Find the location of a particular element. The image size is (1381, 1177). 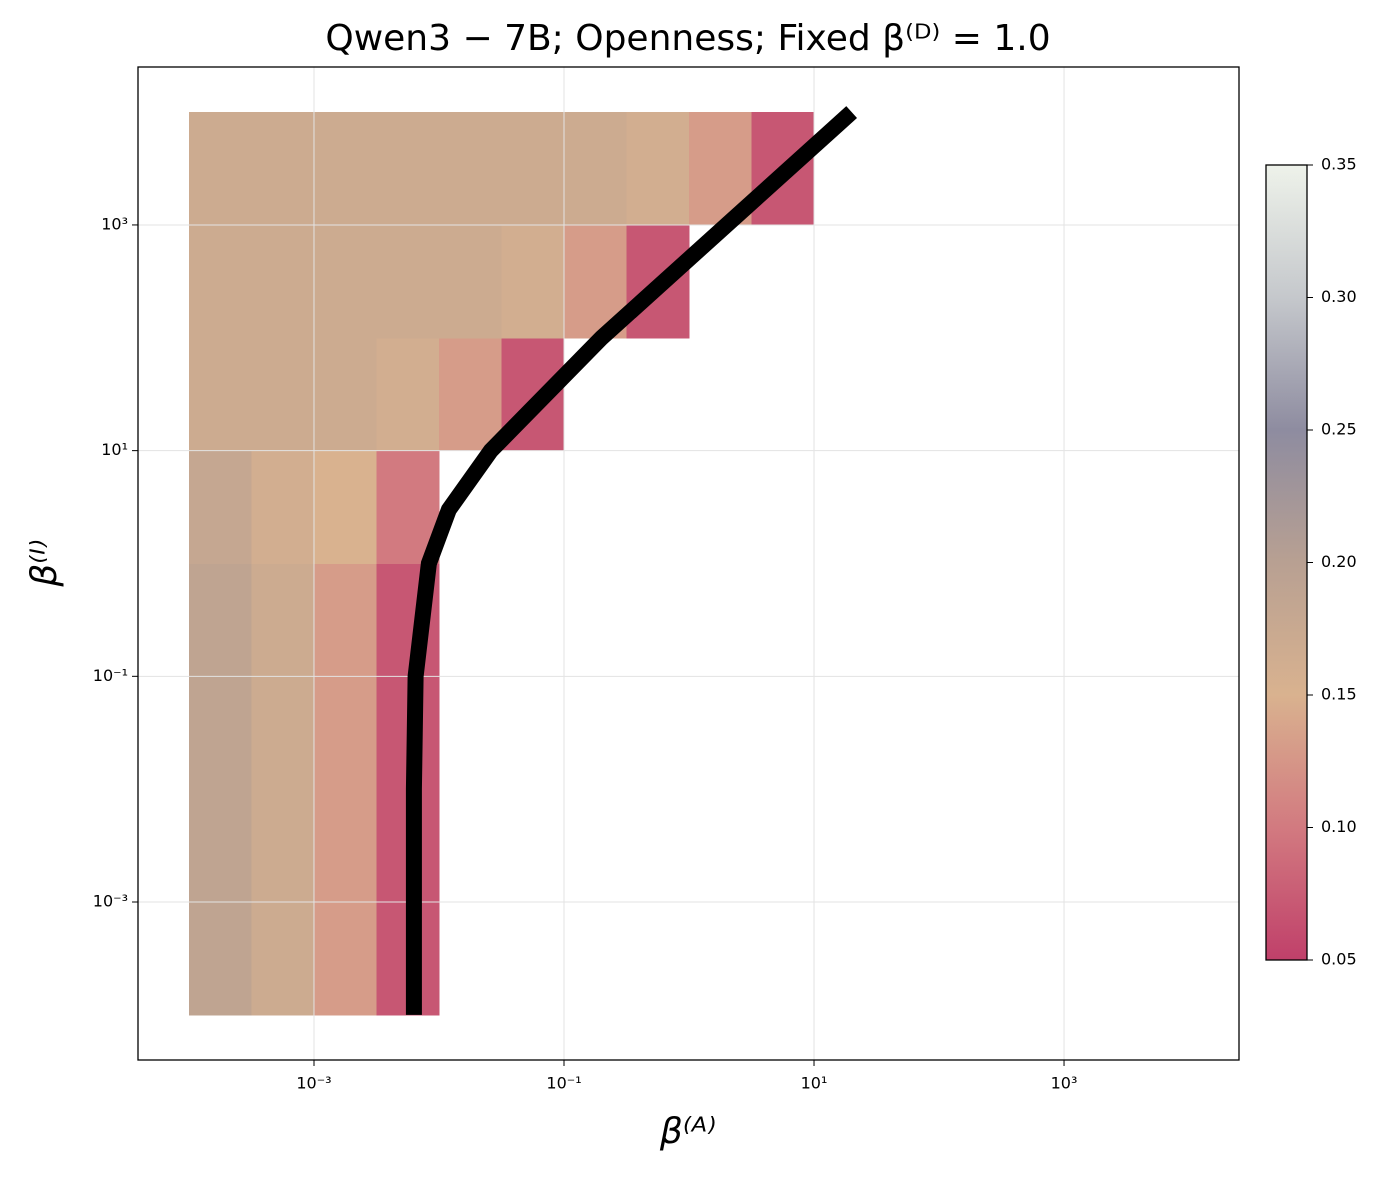

colorbar-tick-label: 0.10 is located at coordinates (1339, 826).